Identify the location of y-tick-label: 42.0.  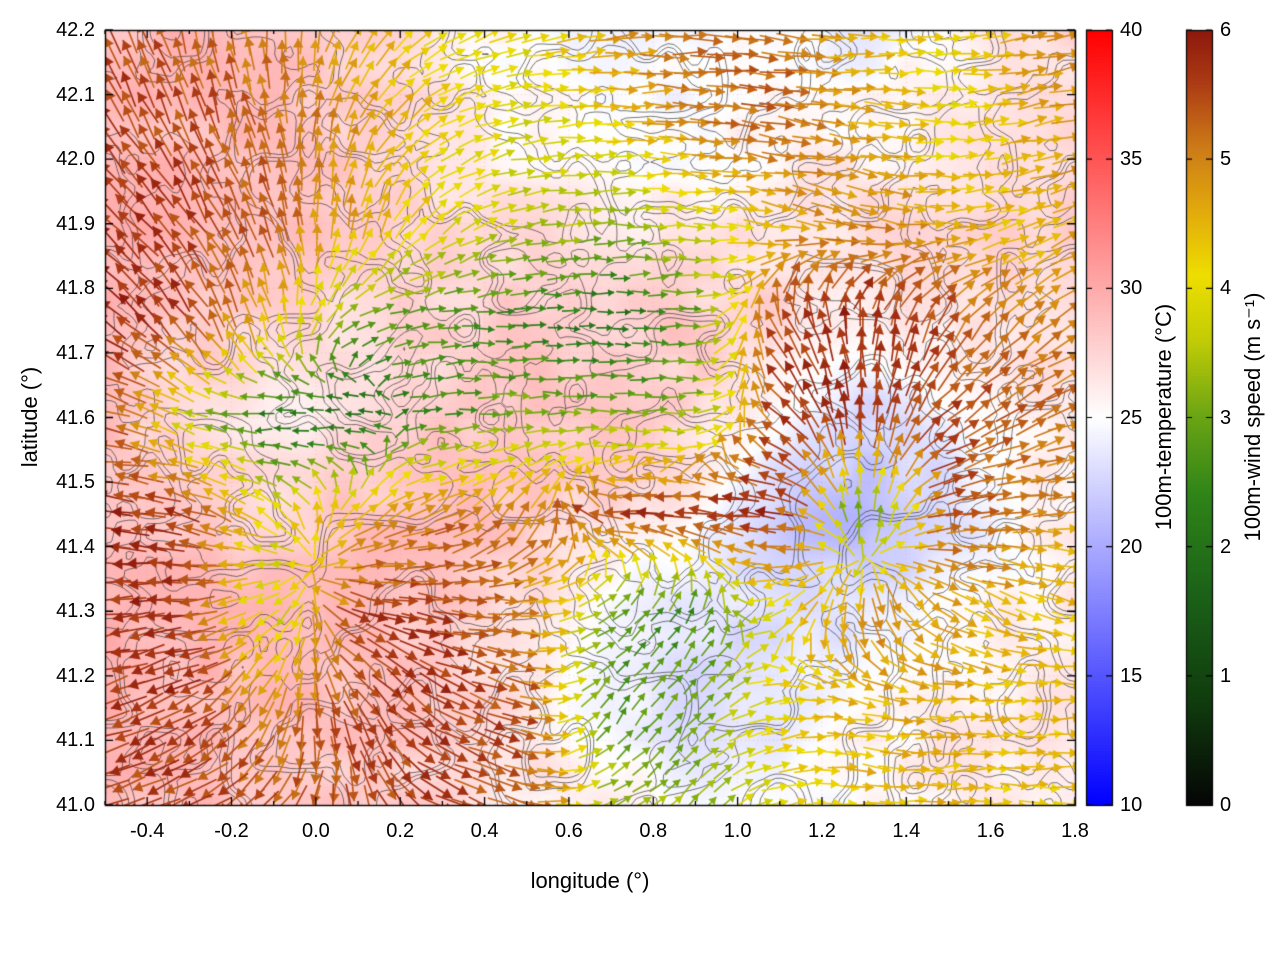
(75, 159).